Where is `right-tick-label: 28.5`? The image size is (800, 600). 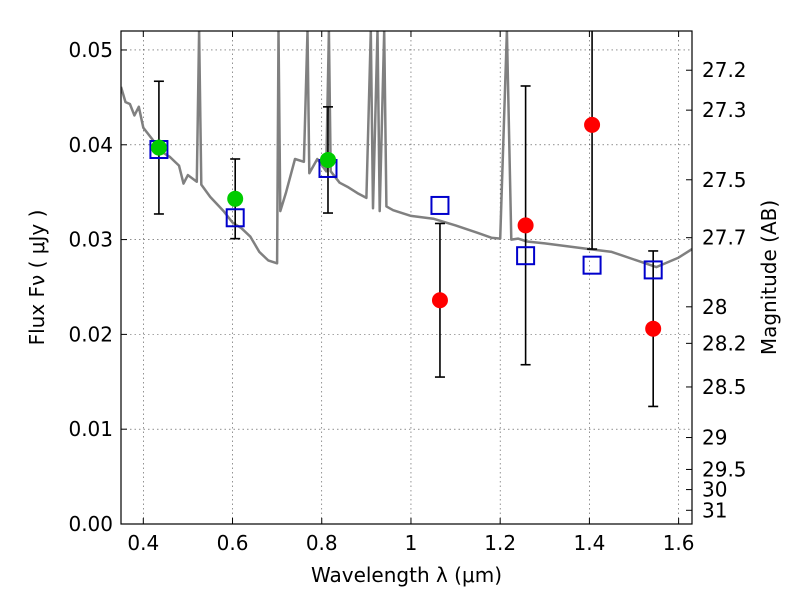 right-tick-label: 28.5 is located at coordinates (724, 387).